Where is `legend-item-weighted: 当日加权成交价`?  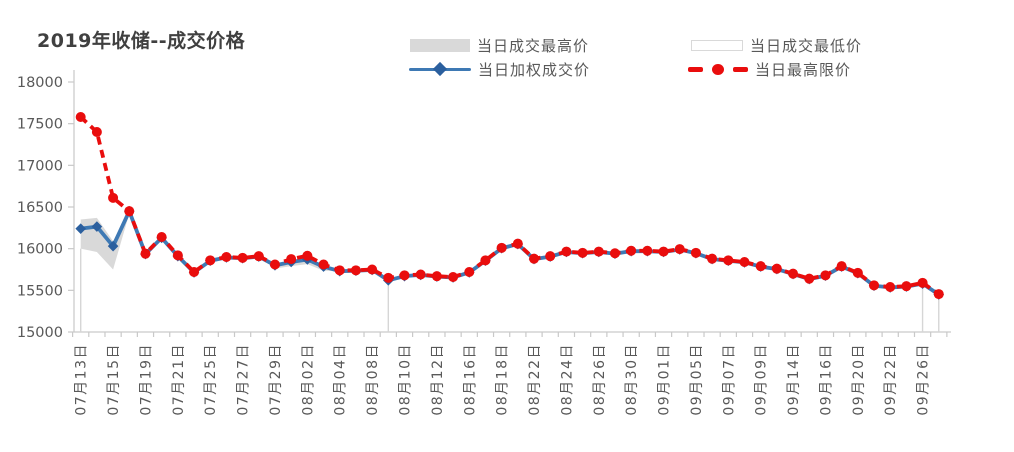
legend-item-weighted: 当日加权成交价 is located at coordinates (500, 69).